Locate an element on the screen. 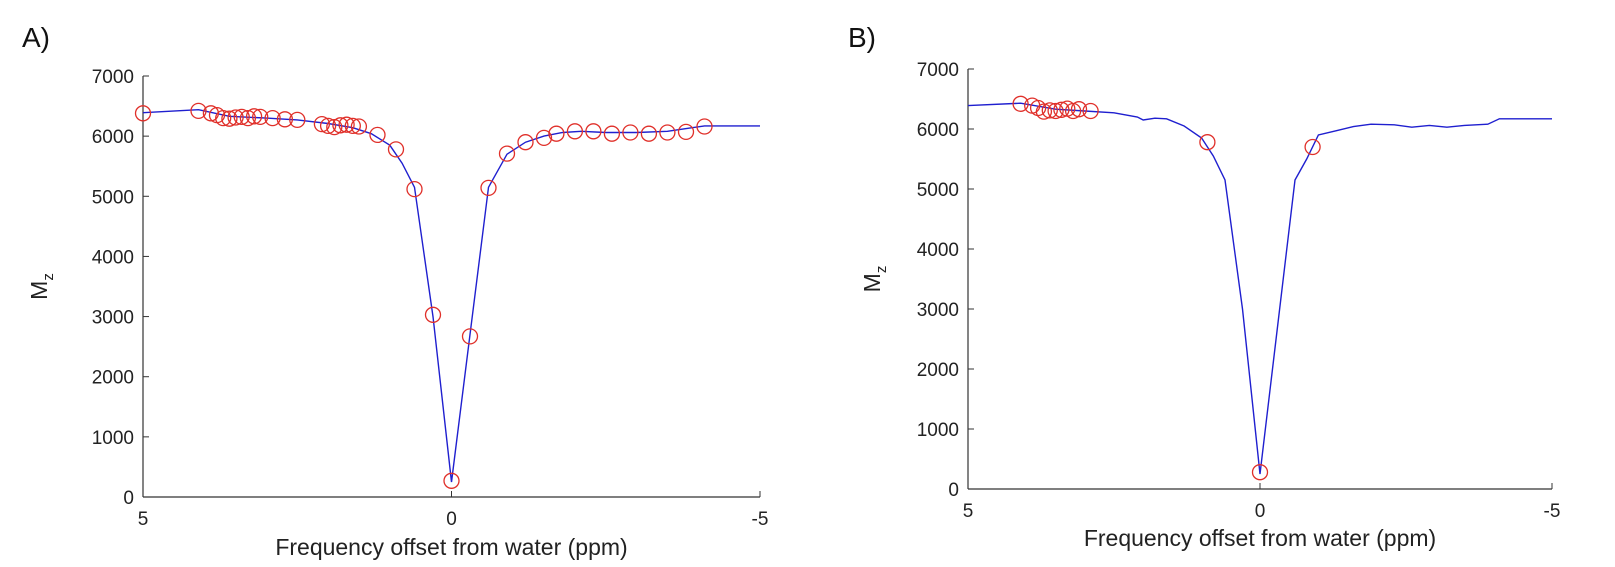 Image resolution: width=1615 pixels, height=567 pixels. chart-a-ytick-label: 6000 is located at coordinates (113, 137).